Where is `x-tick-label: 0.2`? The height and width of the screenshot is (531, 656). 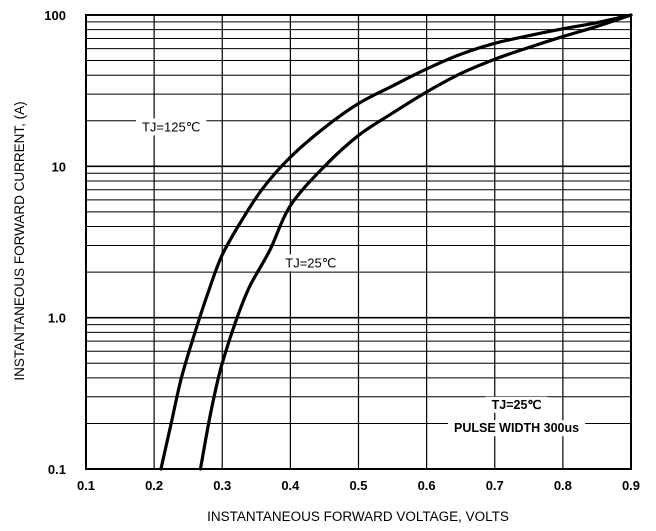
x-tick-label: 0.2 is located at coordinates (154, 485).